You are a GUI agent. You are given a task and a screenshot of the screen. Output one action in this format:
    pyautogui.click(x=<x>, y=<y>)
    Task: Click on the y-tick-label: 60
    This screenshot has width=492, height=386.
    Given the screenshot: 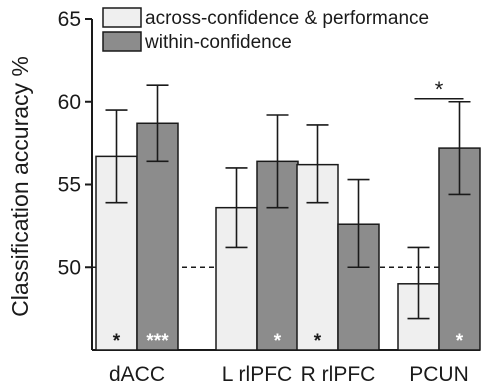 What is the action you would take?
    pyautogui.click(x=69, y=102)
    